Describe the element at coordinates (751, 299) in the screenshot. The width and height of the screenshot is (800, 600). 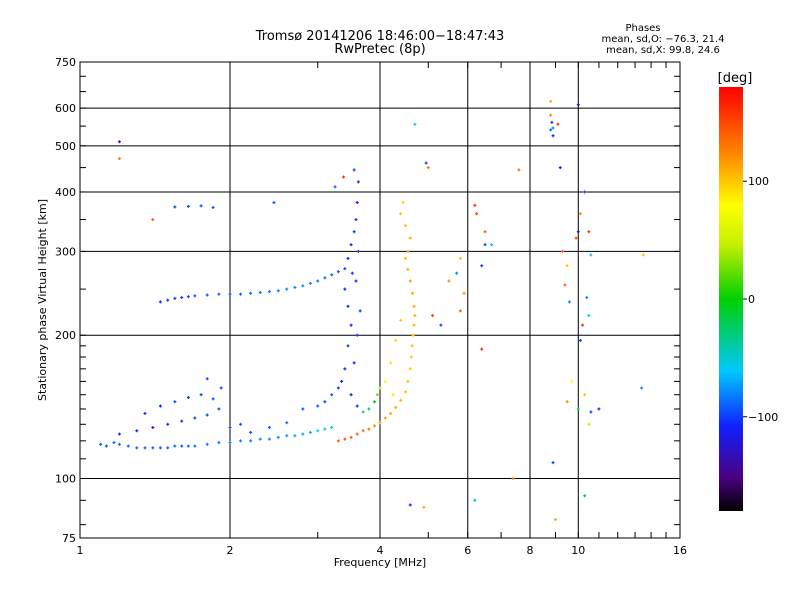
I see `colorbar-tick-label: 0` at that location.